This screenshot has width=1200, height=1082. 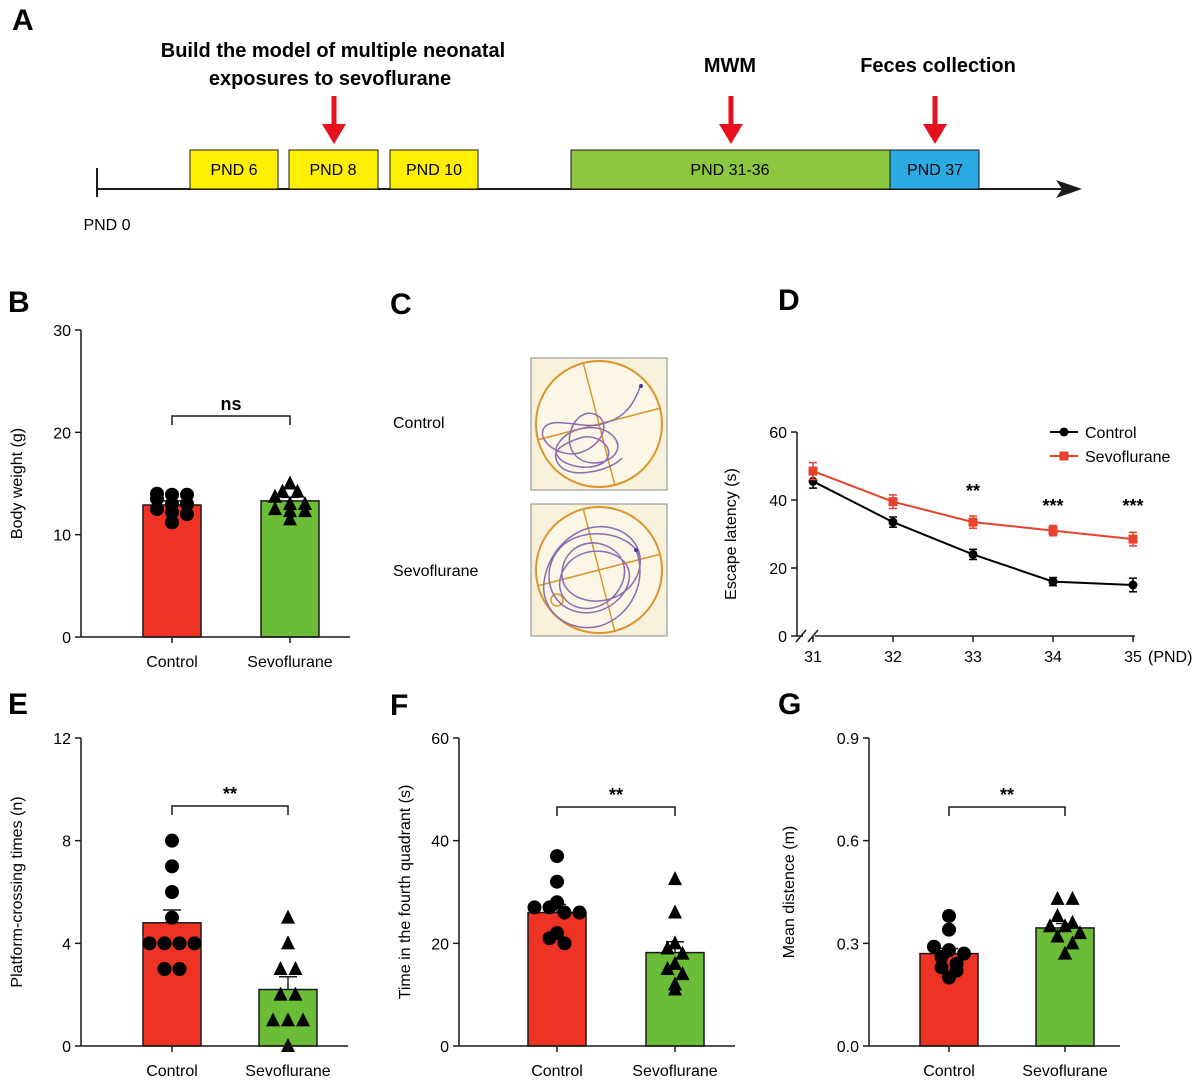 I want to click on x-tick-label: Sevoflurane, so click(x=289, y=662).